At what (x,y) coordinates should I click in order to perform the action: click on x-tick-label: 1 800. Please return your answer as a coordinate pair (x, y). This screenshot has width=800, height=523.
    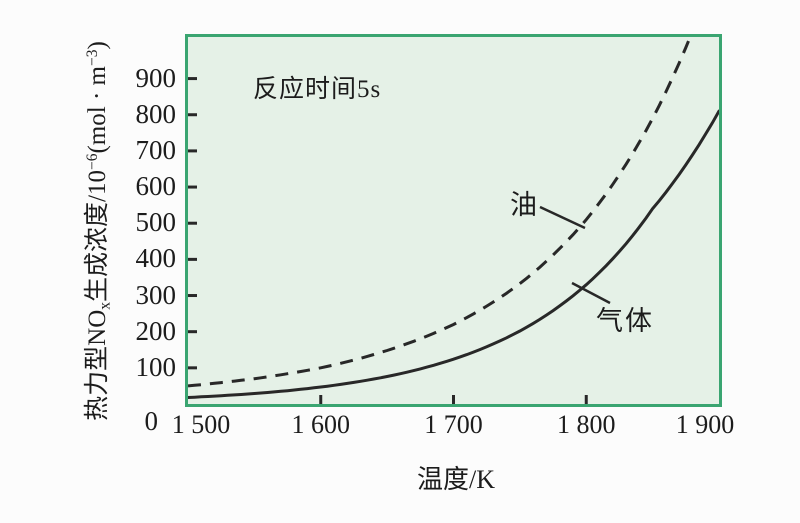
    Looking at the image, I should click on (586, 424).